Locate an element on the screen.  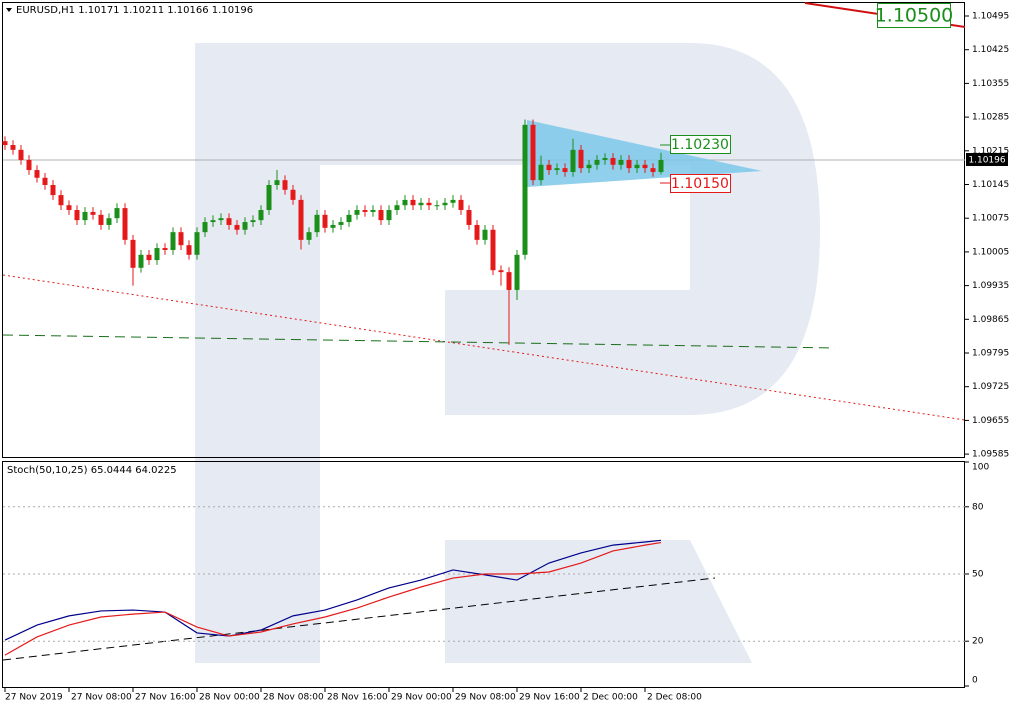
y-tick-label: 1.09655 is located at coordinates (990, 421).